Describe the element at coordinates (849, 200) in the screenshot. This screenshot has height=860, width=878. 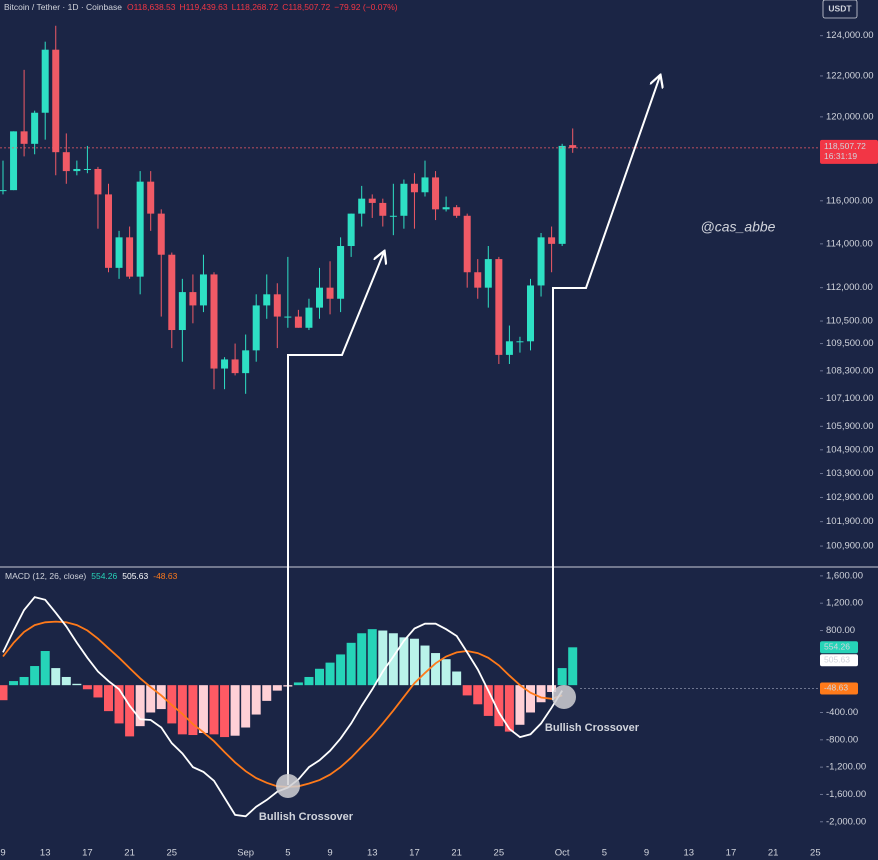
I see `y-tick-label: 116,000.00` at that location.